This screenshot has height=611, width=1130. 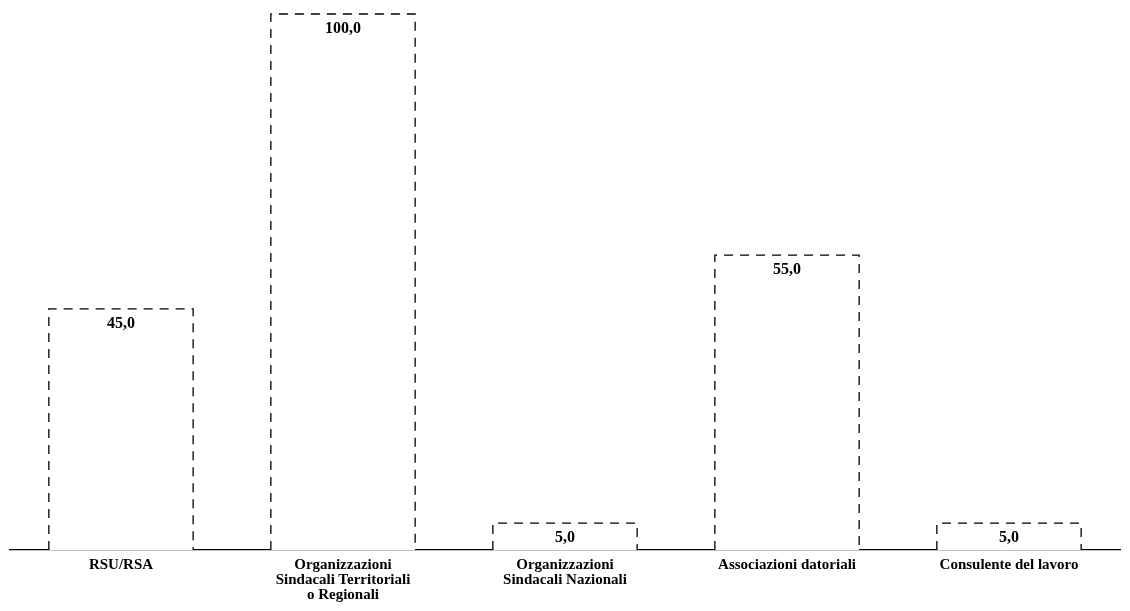 What do you see at coordinates (787, 564) in the screenshot?
I see `x-tick-label: Associazioni datoriali` at bounding box center [787, 564].